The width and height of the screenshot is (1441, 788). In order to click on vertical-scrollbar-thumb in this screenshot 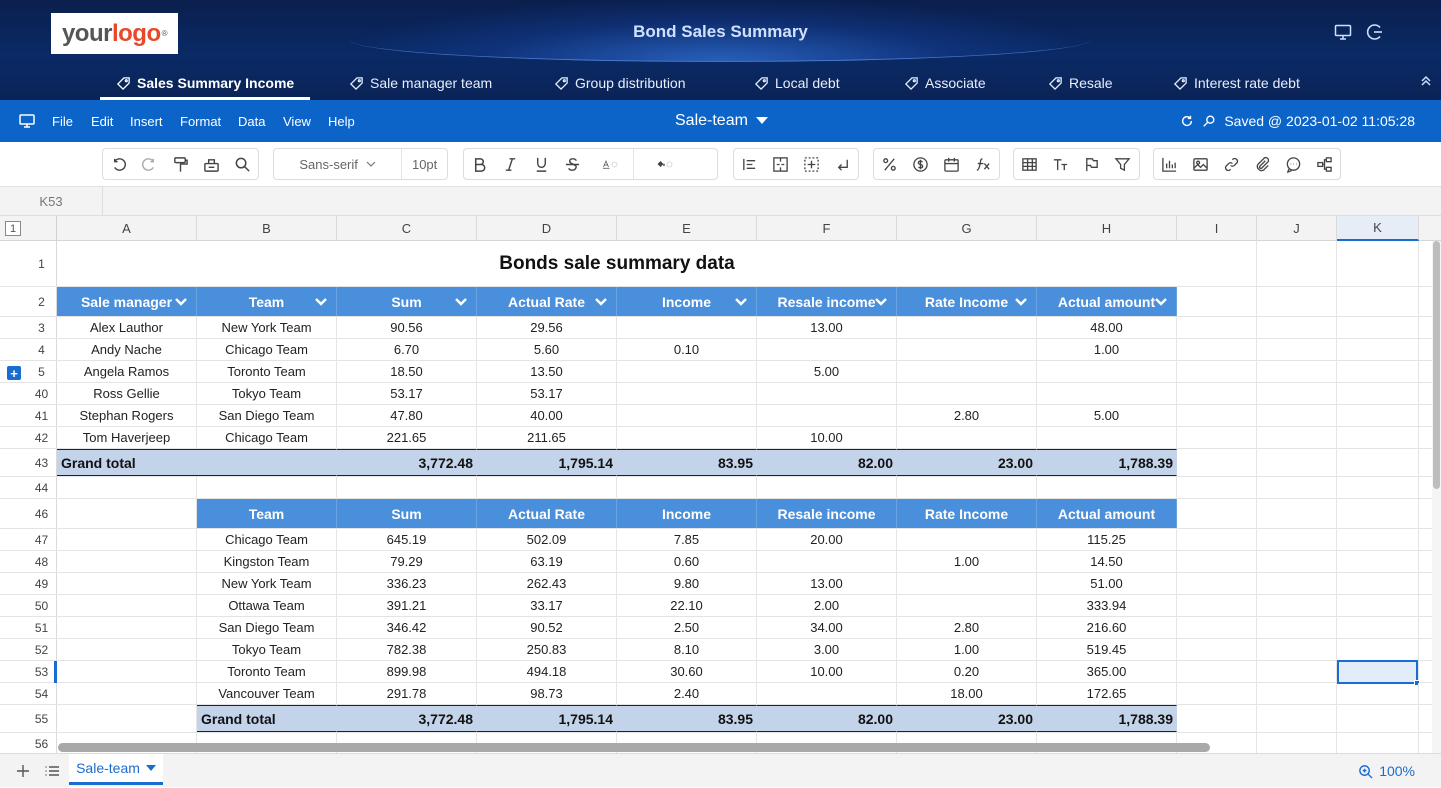, I will do `click(1436, 365)`.